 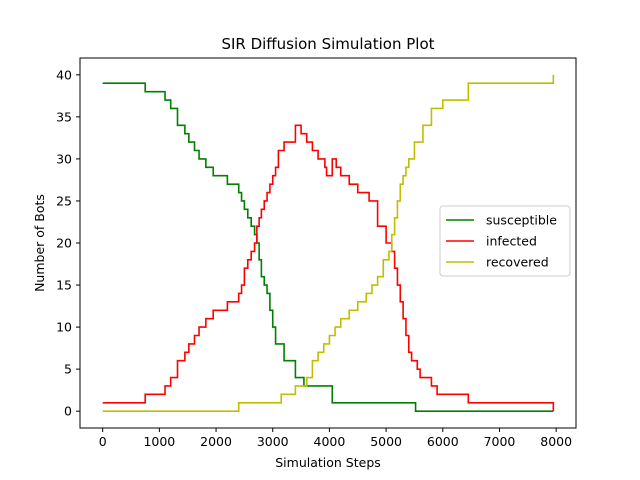 What do you see at coordinates (386, 441) in the screenshot?
I see `x-tick-label: 5000` at bounding box center [386, 441].